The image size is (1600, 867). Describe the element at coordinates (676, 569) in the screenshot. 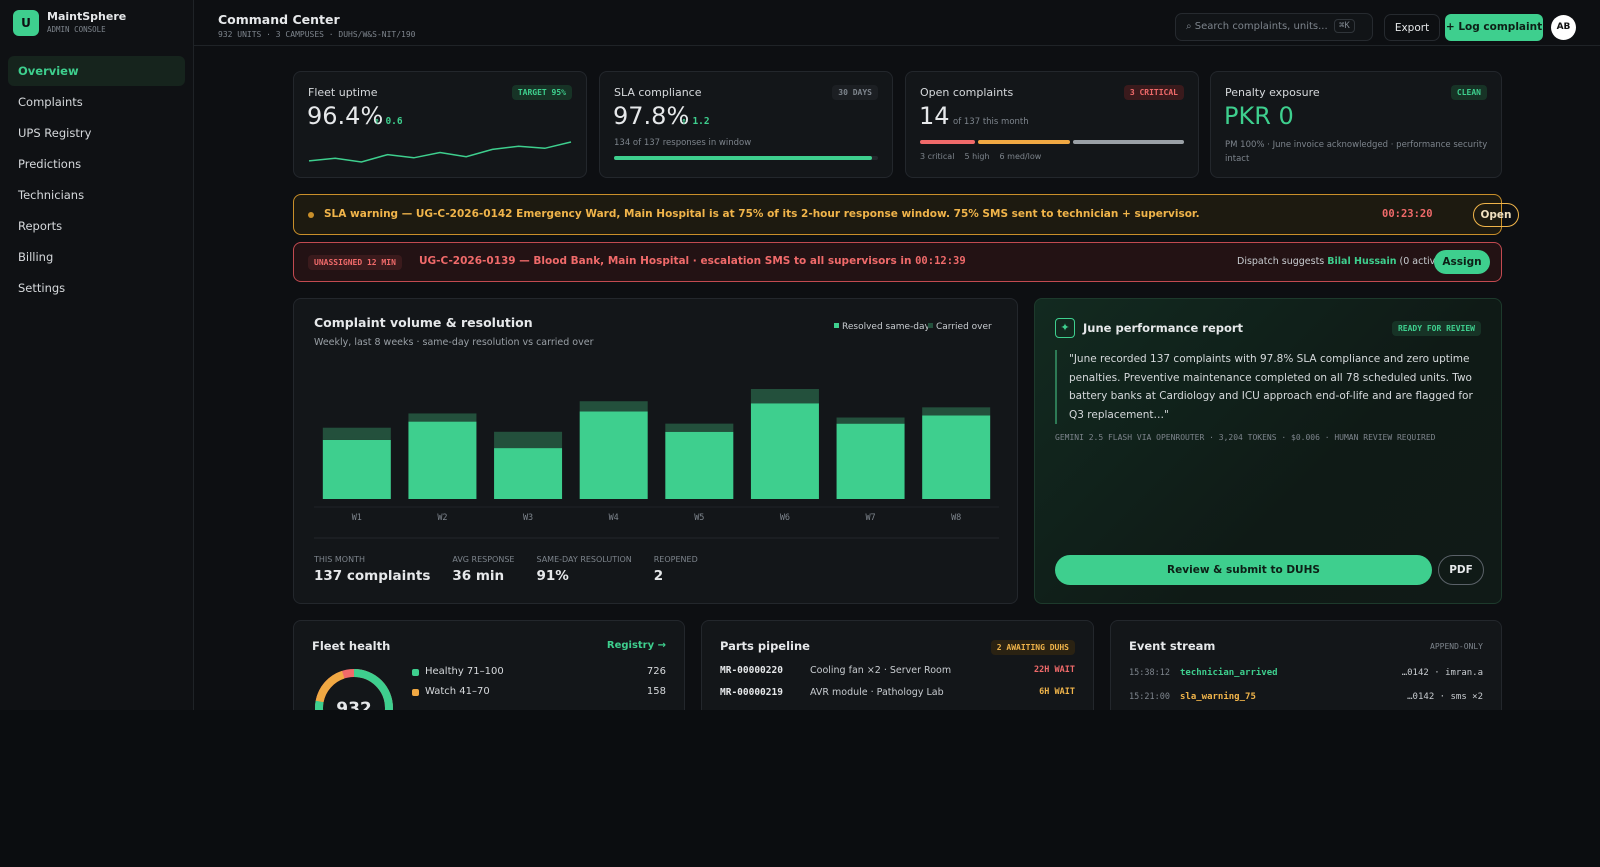

I see `stat: REOPENED 2` at that location.